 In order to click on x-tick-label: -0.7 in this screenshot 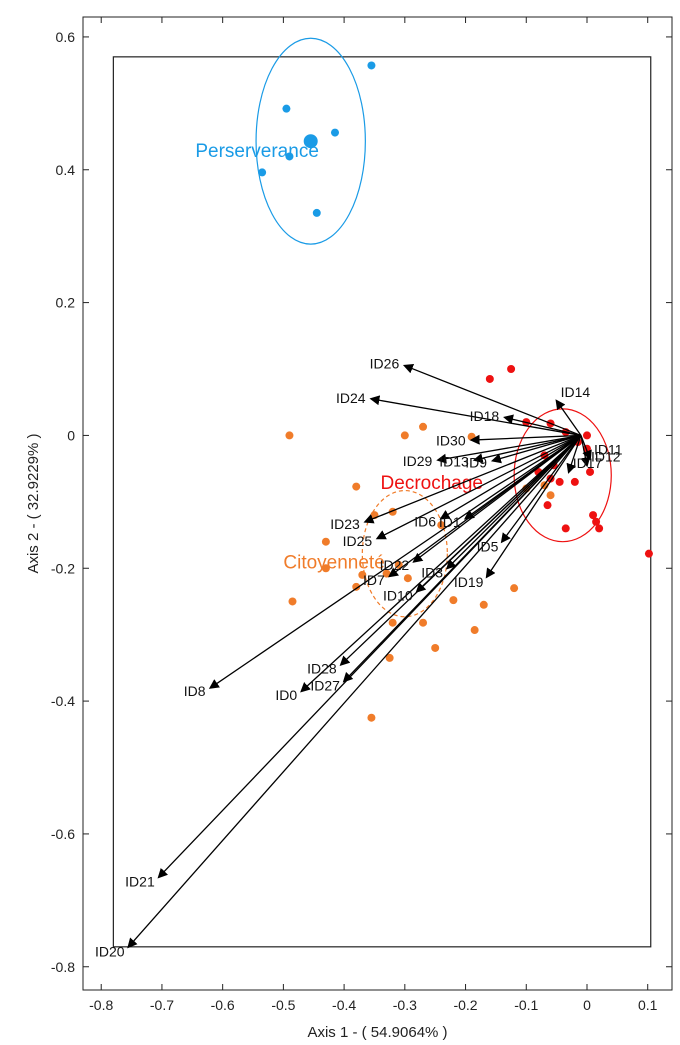, I will do `click(162, 1005)`.